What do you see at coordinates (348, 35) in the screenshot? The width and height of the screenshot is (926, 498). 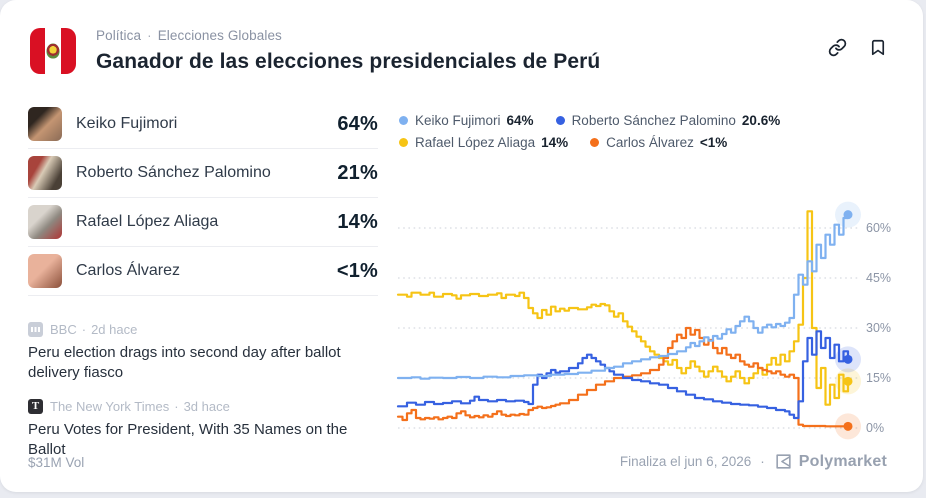 I see `breadcrumb: Política · Elecciones Globales` at bounding box center [348, 35].